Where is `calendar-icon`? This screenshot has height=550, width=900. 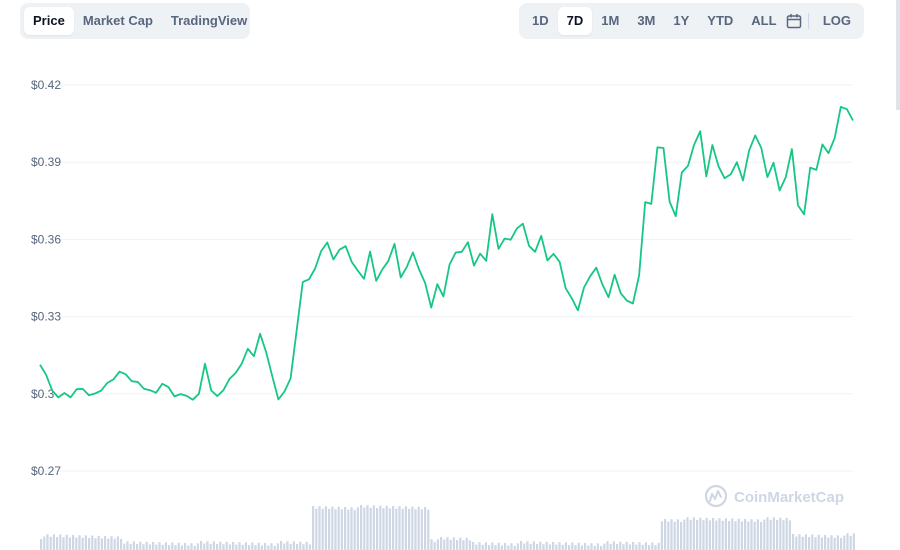 calendar-icon is located at coordinates (794, 21).